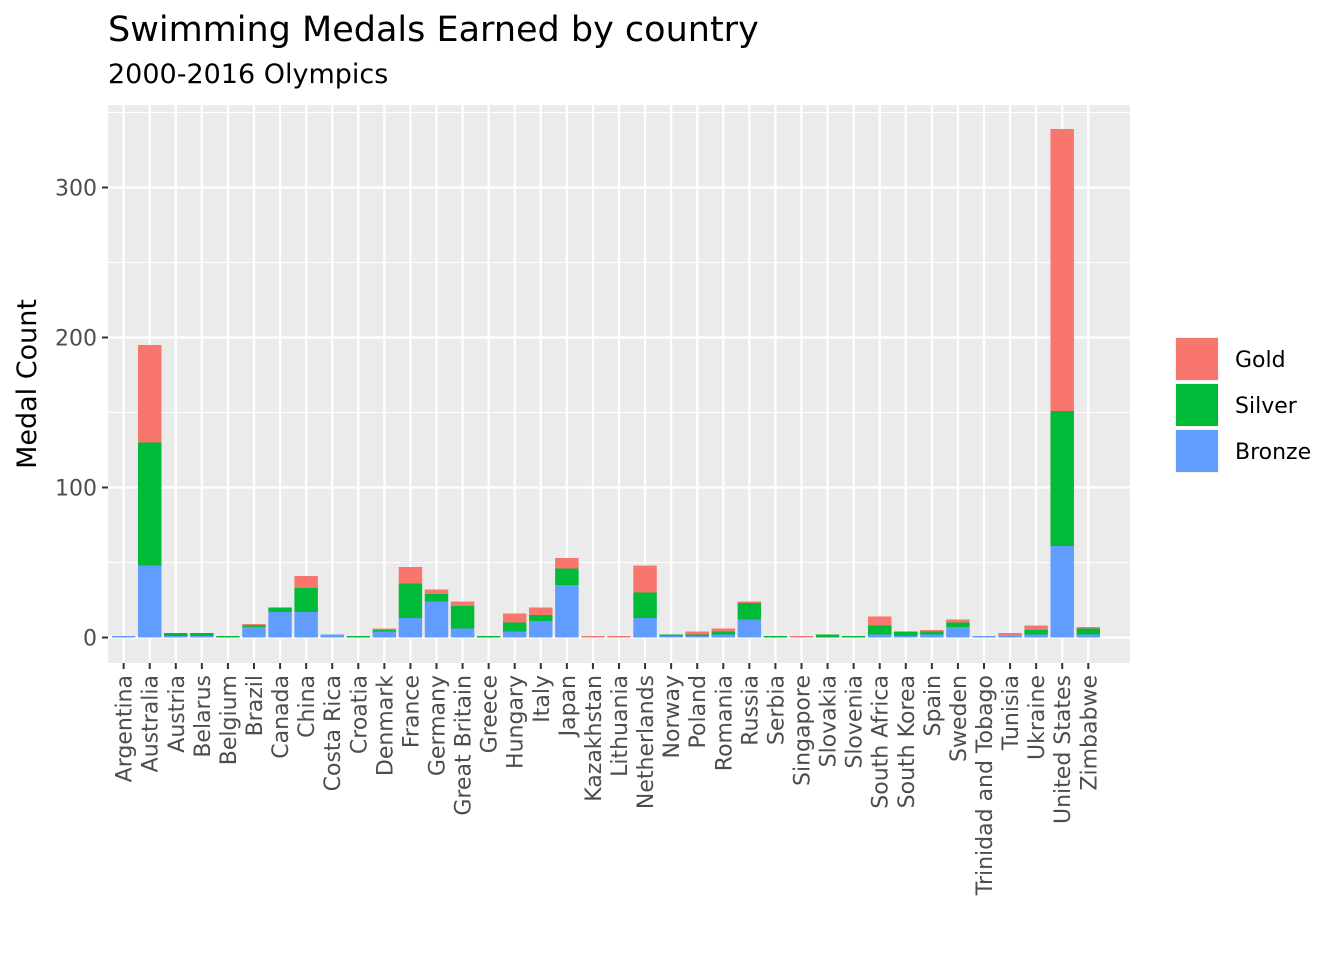 This screenshot has height=960, width=1344. Describe the element at coordinates (359, 714) in the screenshot. I see `x-tick-label: Croatia` at that location.